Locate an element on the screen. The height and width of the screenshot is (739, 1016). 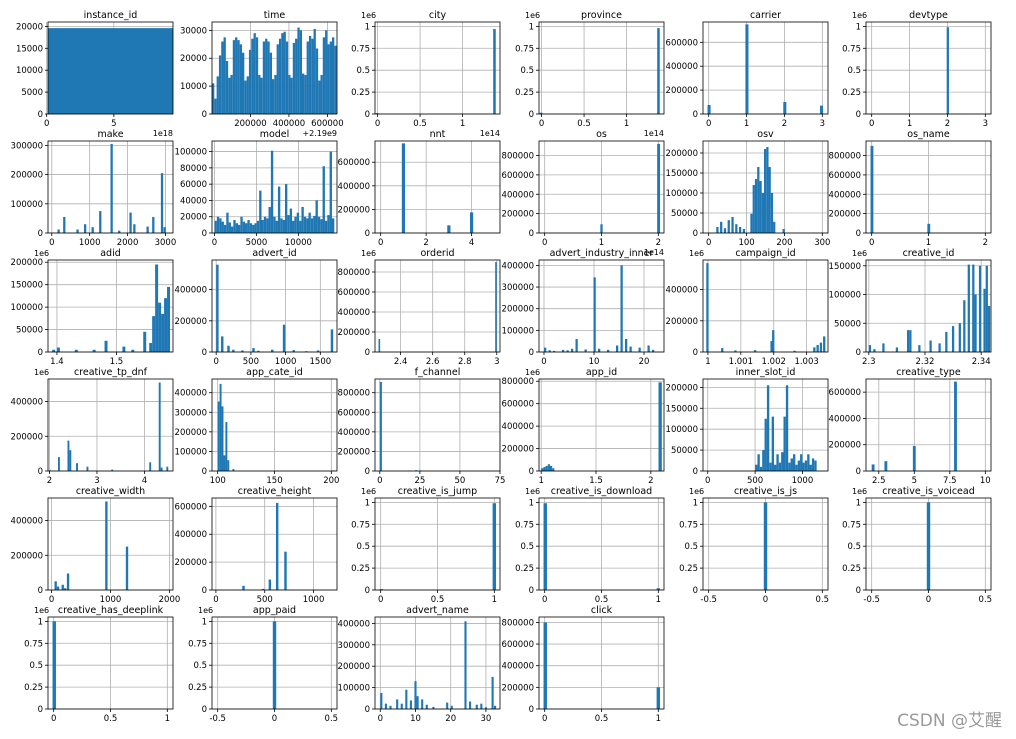
y-tick-label: 50000 is located at coordinates (684, 214).